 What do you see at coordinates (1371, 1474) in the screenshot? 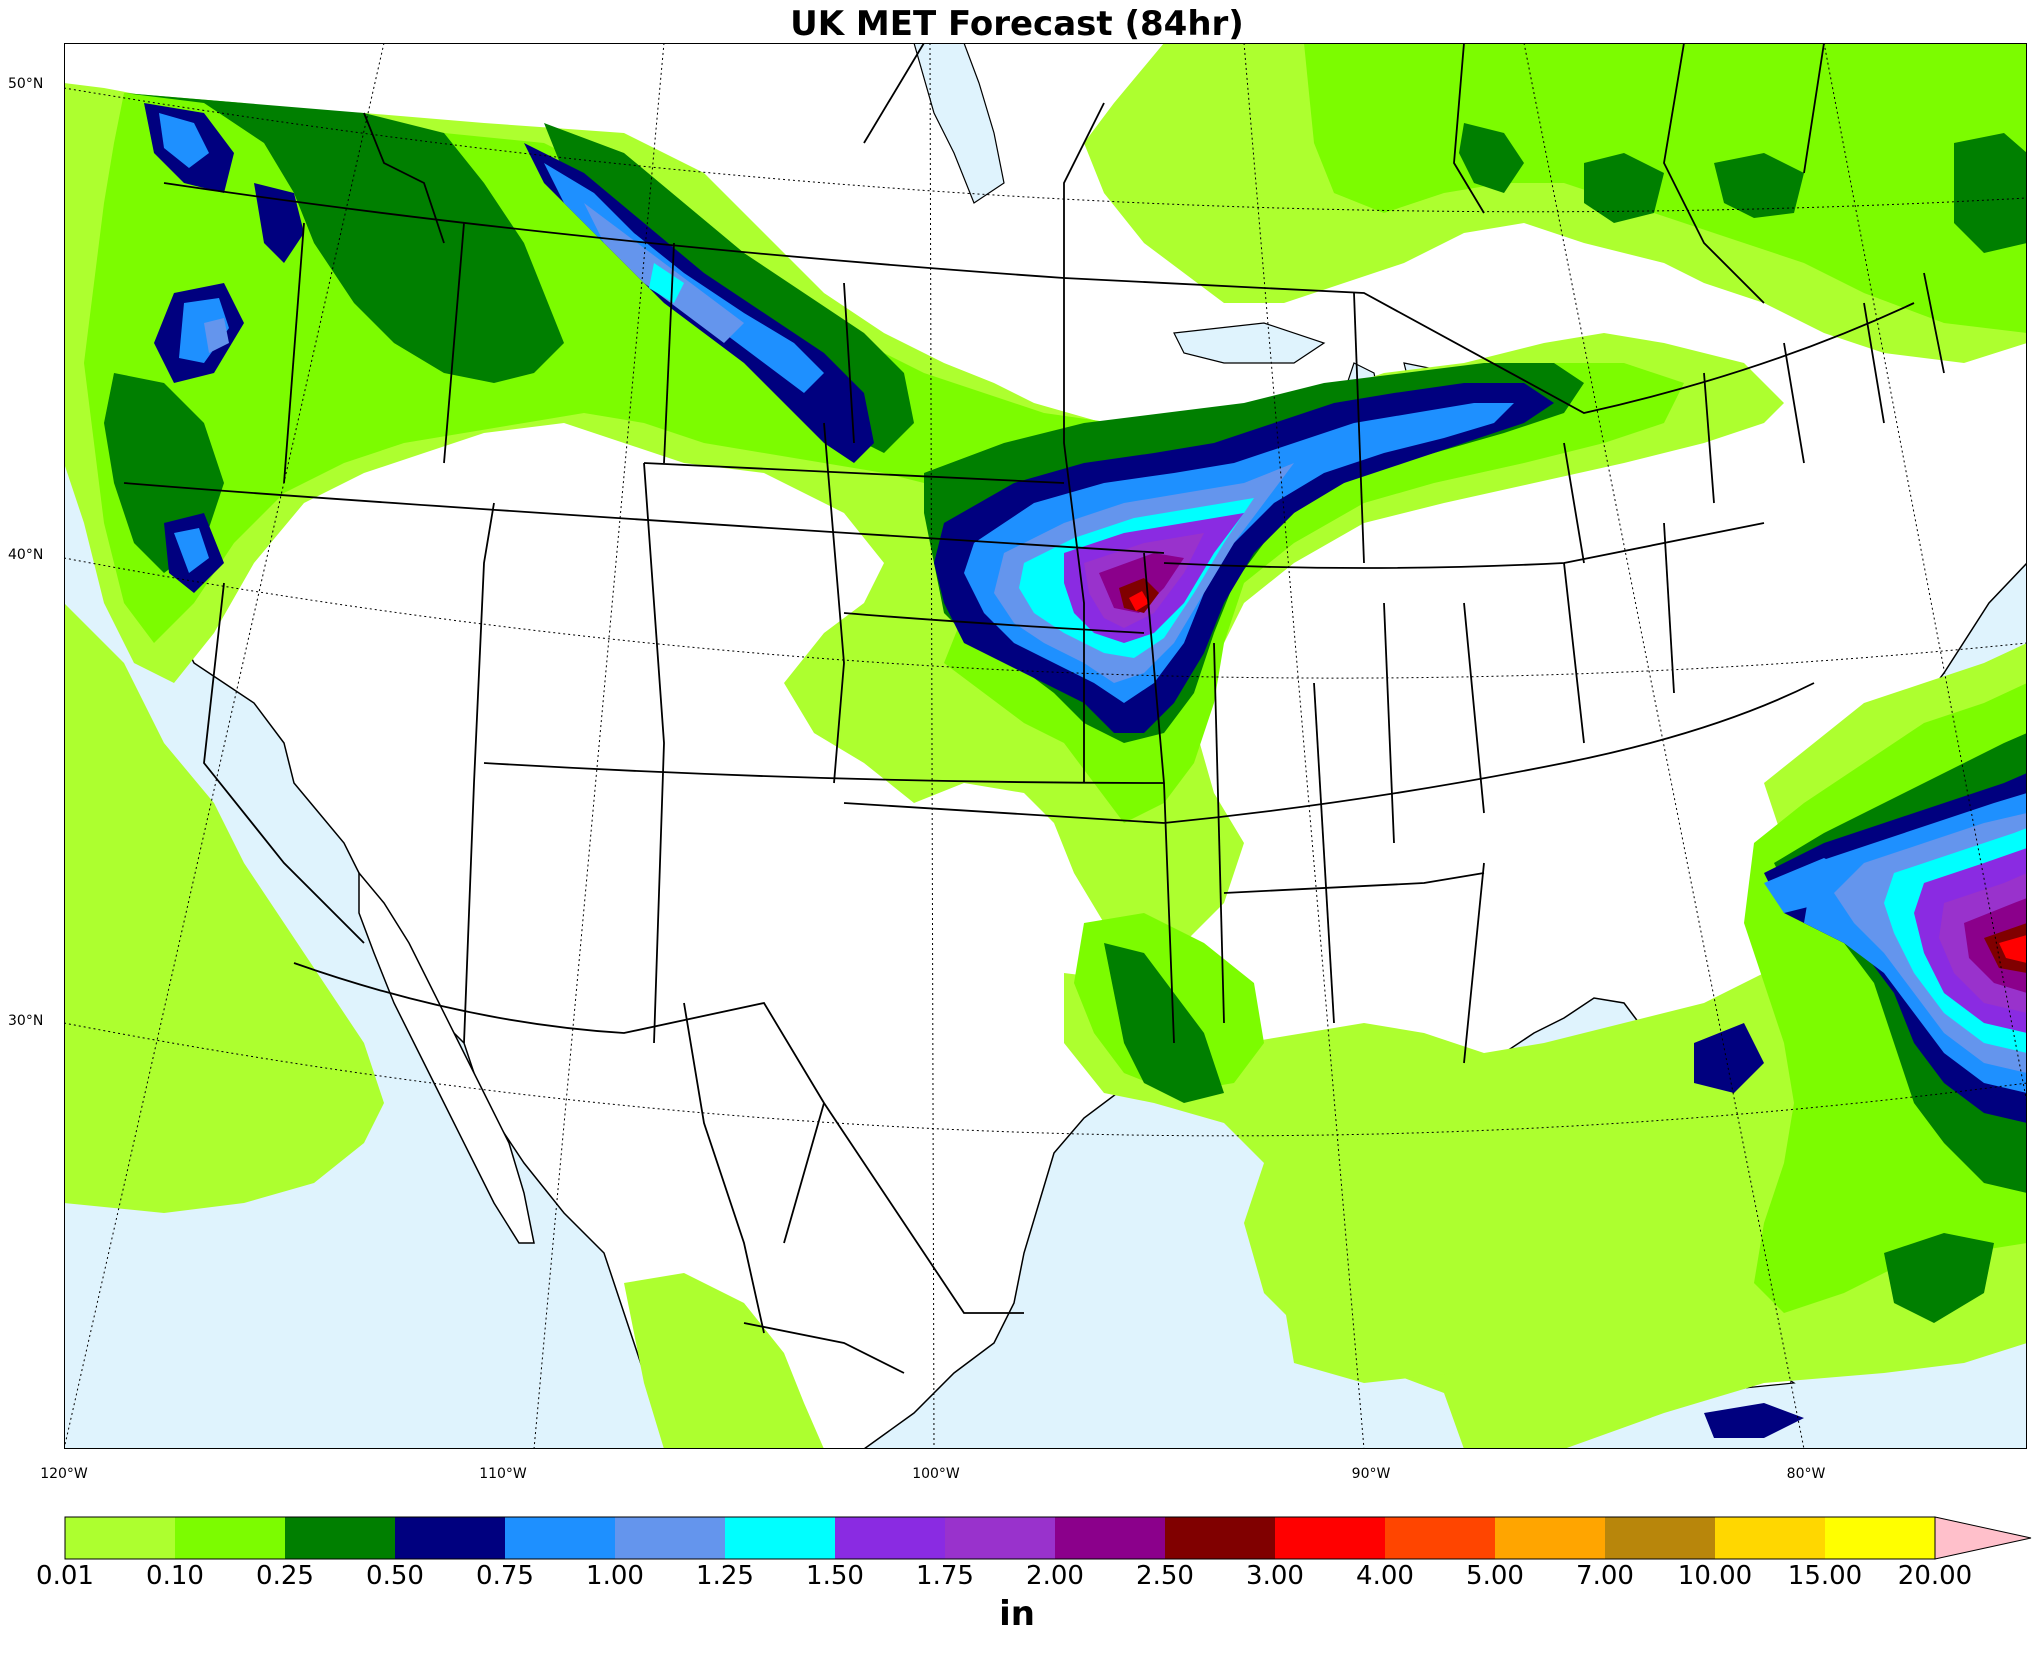
I see `lon-label-90w: 90°W` at bounding box center [1371, 1474].